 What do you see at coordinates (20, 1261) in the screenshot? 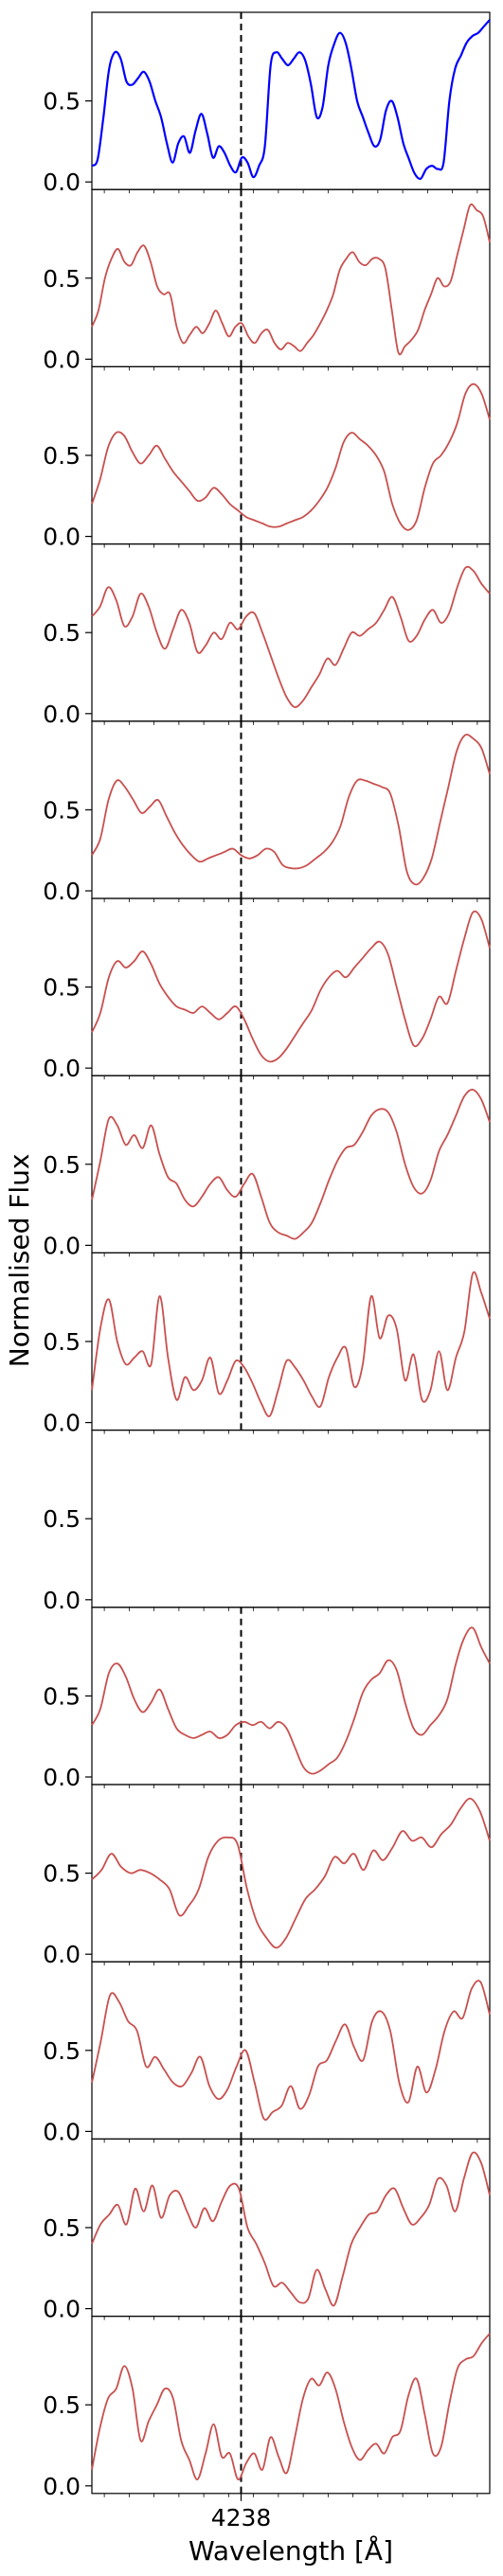
I see `y-axis-label: Normalised Flux` at bounding box center [20, 1261].